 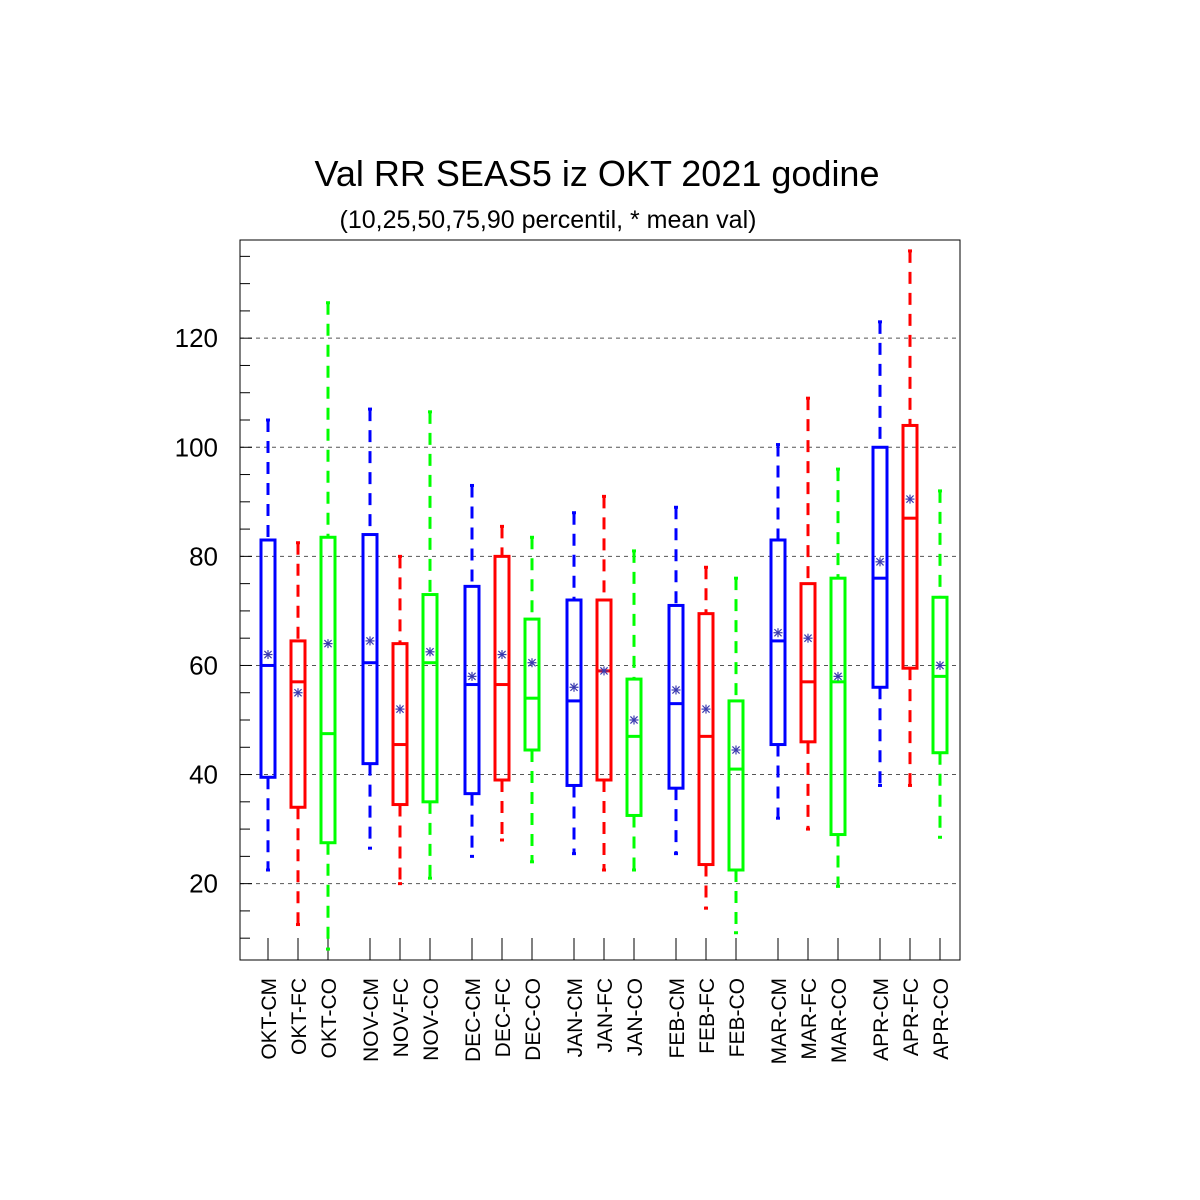 I want to click on box-MAR-CM, so click(x=778, y=631).